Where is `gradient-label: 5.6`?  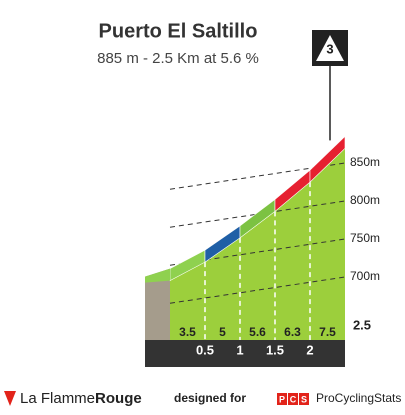
gradient-label: 5.6 is located at coordinates (257, 332).